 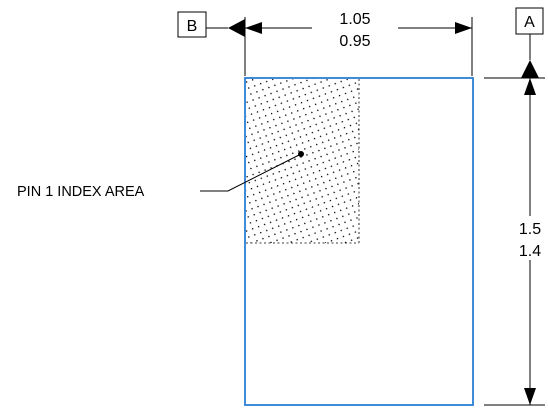 I want to click on height-min-value: 1.4, so click(x=530, y=251).